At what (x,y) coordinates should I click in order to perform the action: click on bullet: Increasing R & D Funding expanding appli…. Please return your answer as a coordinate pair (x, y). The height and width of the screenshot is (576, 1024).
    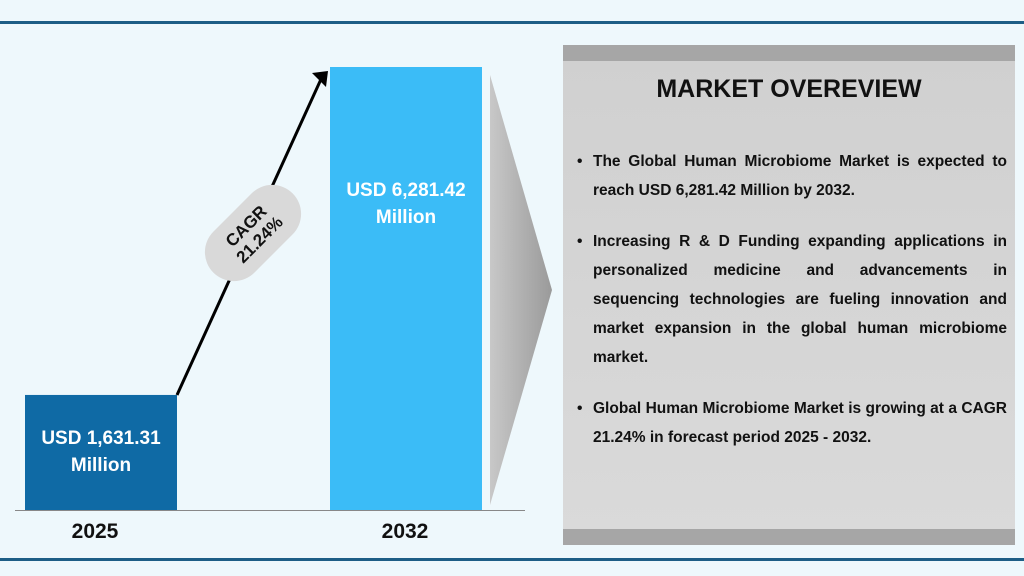
    Looking at the image, I should click on (791, 299).